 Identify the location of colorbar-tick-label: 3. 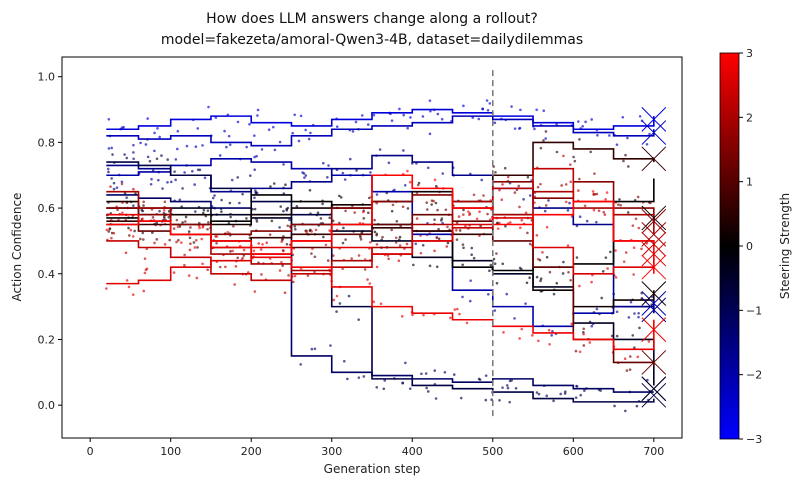
(749, 53).